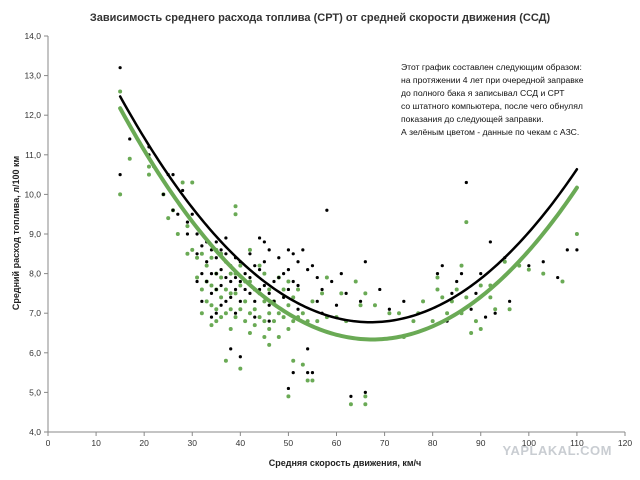 This screenshot has height=480, width=640. What do you see at coordinates (35, 432) in the screenshot?
I see `y-tick-label: 4,0` at bounding box center [35, 432].